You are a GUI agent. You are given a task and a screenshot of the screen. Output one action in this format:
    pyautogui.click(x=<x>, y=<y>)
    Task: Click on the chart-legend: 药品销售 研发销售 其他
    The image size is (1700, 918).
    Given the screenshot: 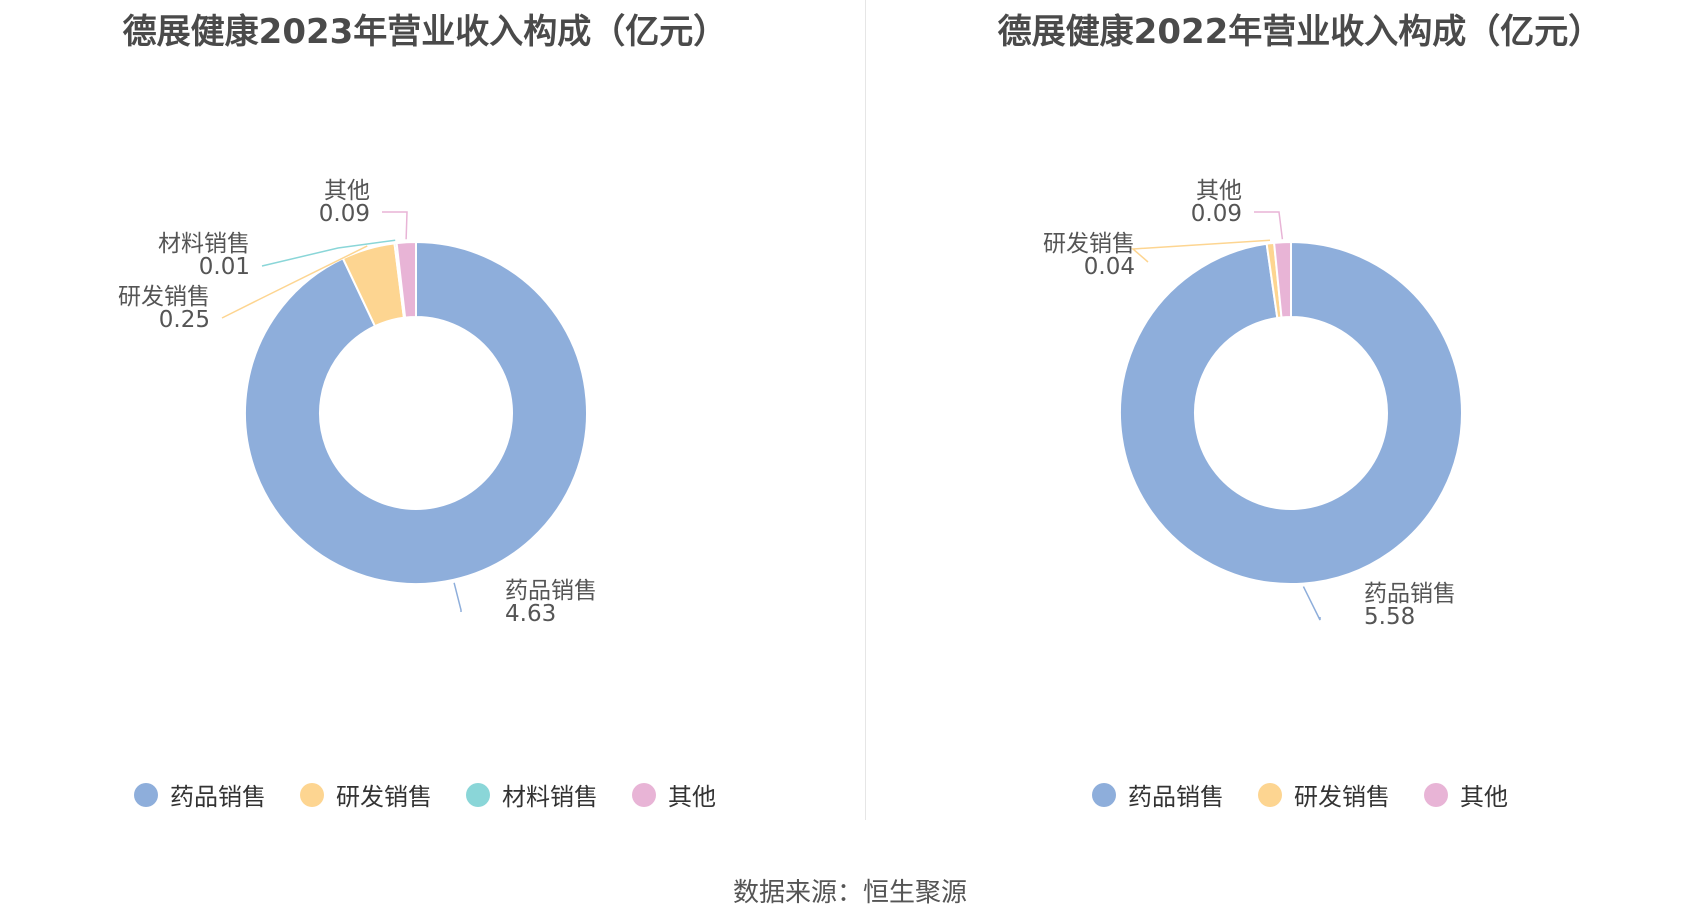 What is the action you would take?
    pyautogui.click(x=1287, y=794)
    